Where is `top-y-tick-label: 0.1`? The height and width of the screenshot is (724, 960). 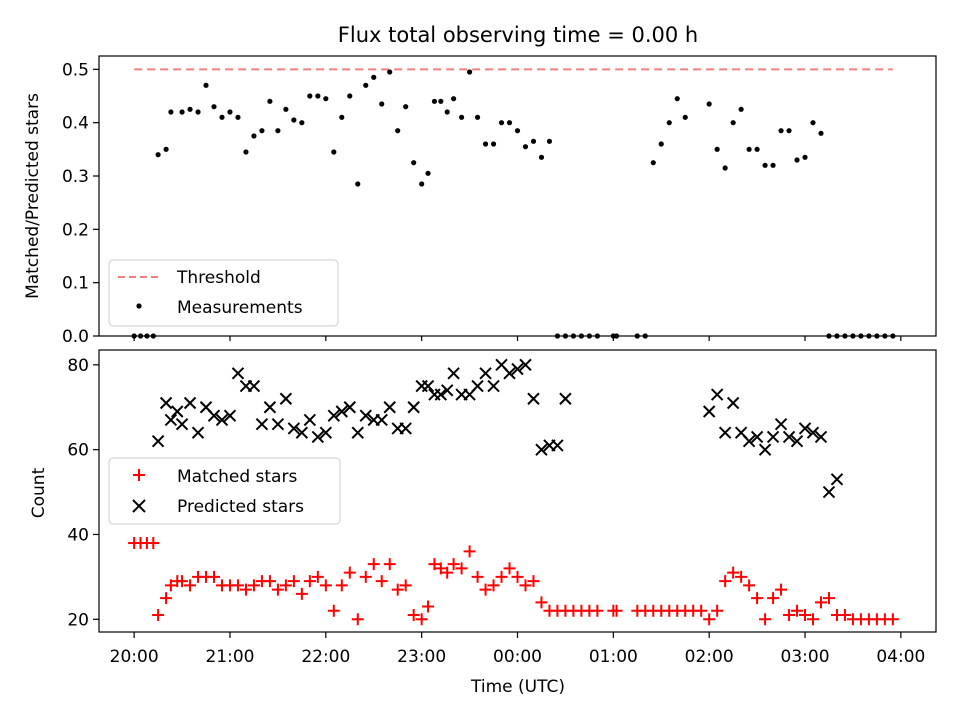 top-y-tick-label: 0.1 is located at coordinates (75, 284).